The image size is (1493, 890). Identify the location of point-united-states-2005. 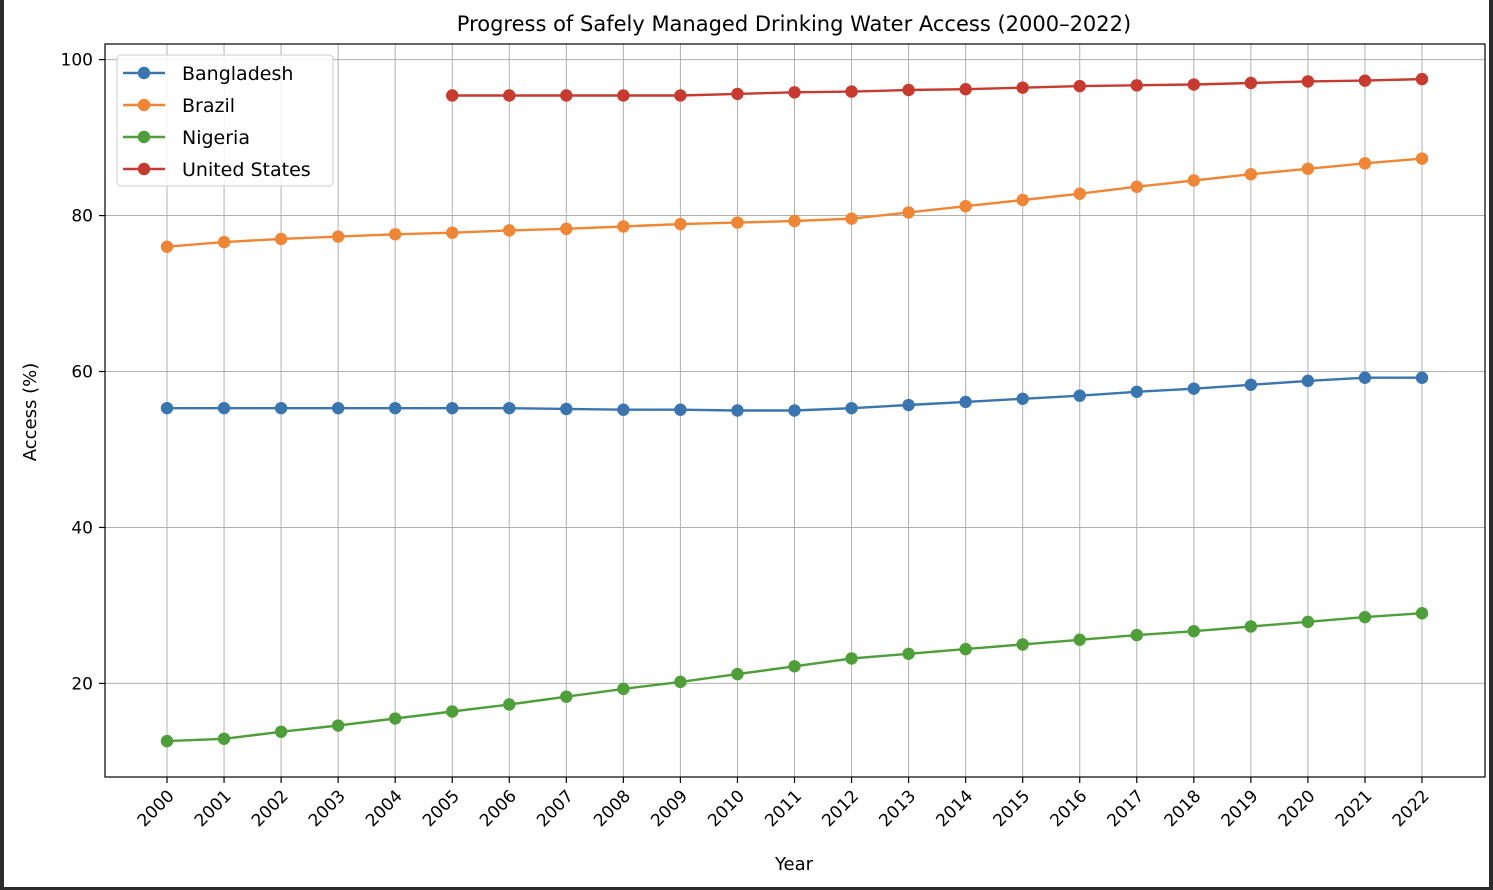
(452, 95).